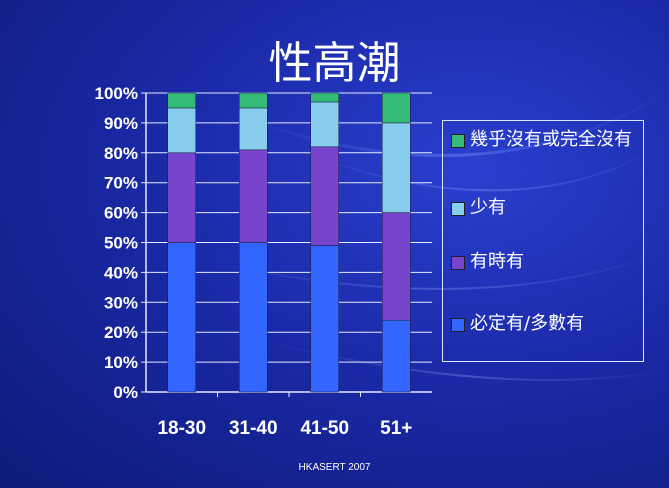 This screenshot has width=669, height=488. Describe the element at coordinates (121, 123) in the screenshot. I see `y-tick-label: 90%` at that location.